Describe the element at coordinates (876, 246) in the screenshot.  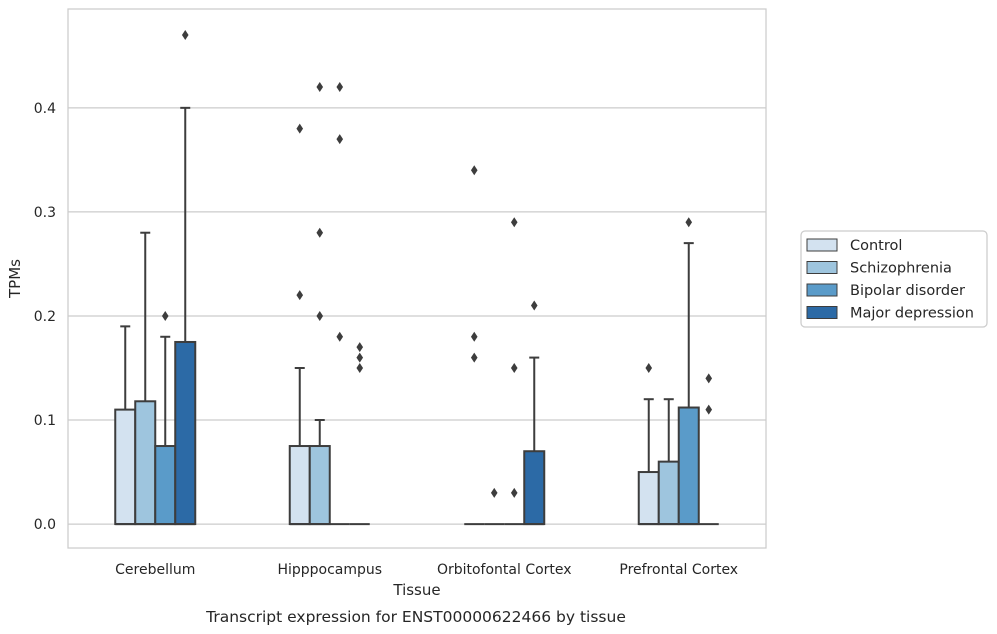
I see `legend-label: Control` at that location.